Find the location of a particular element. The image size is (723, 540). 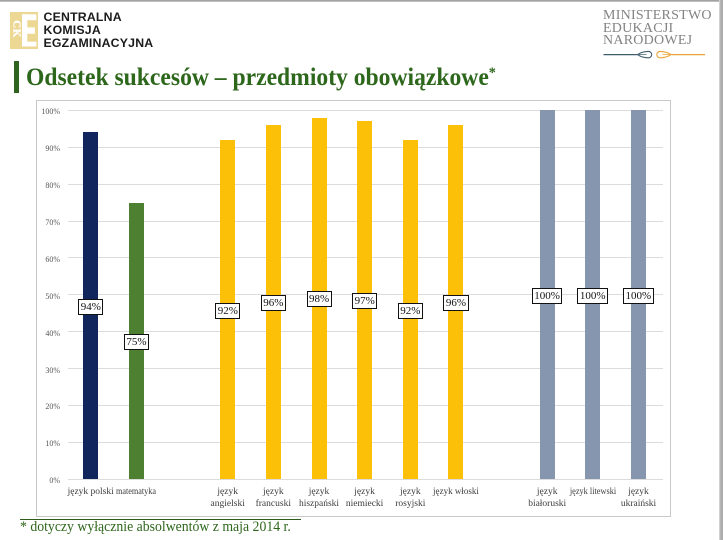

svg-text: CK is located at coordinates (16, 29).